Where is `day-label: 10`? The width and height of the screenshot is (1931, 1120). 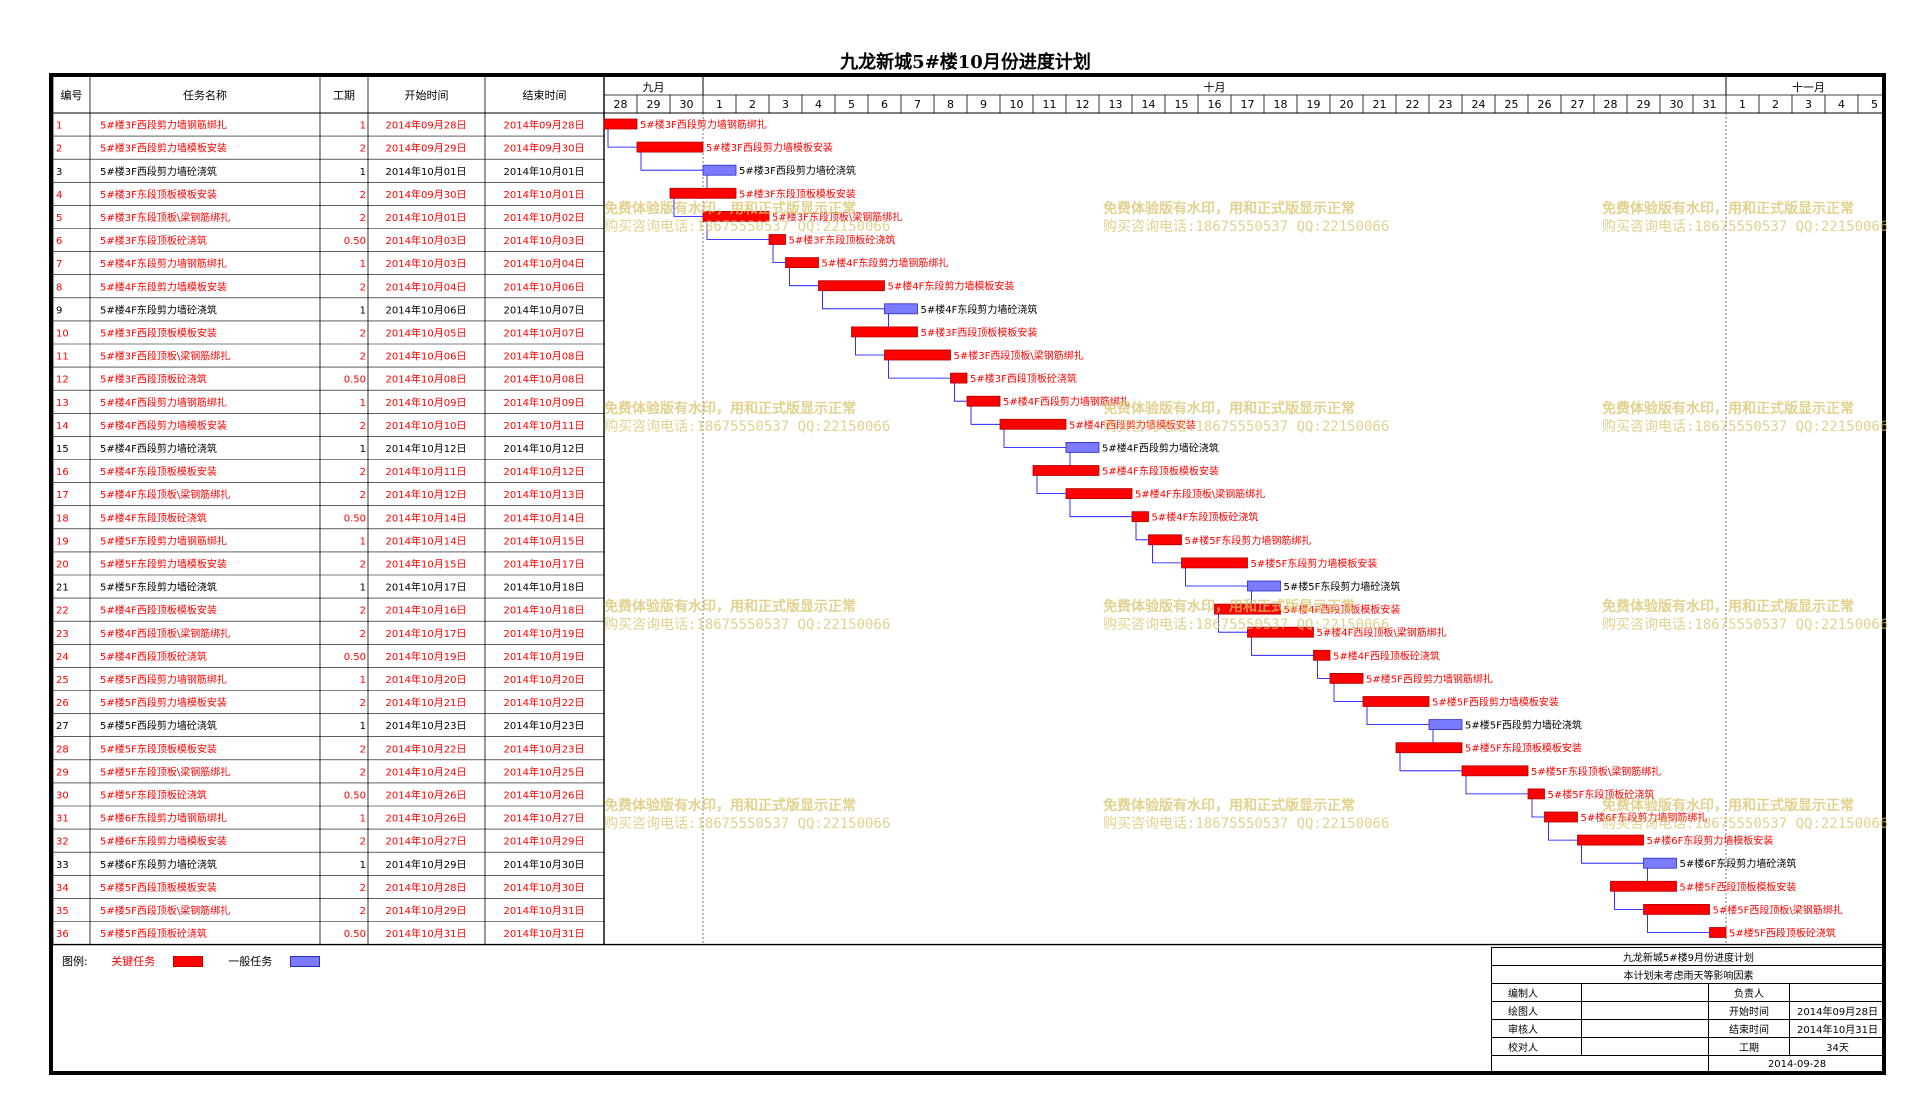 day-label: 10 is located at coordinates (1017, 104).